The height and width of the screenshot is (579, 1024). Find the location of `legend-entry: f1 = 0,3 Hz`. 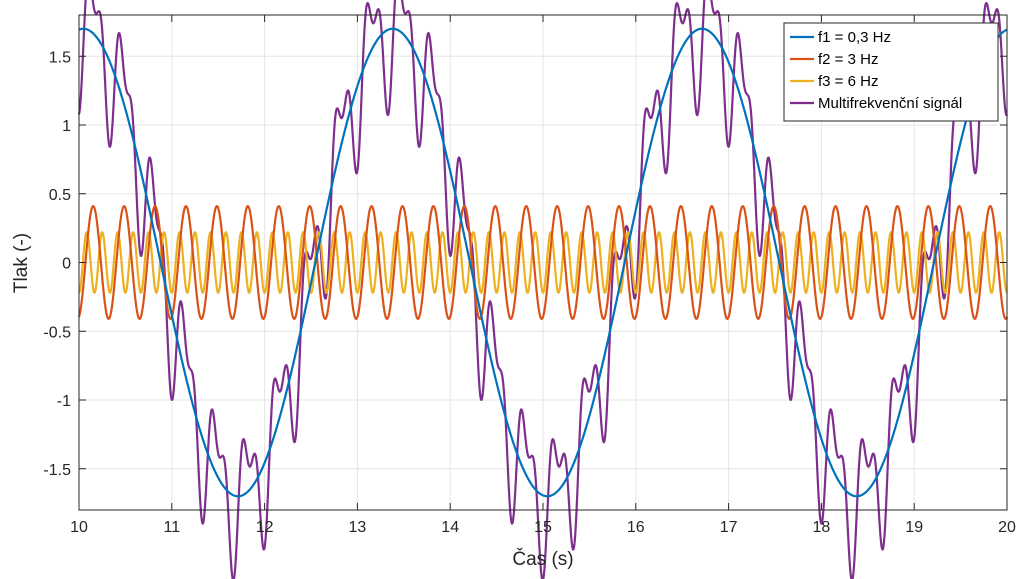

legend-entry: f1 = 0,3 Hz is located at coordinates (854, 37).